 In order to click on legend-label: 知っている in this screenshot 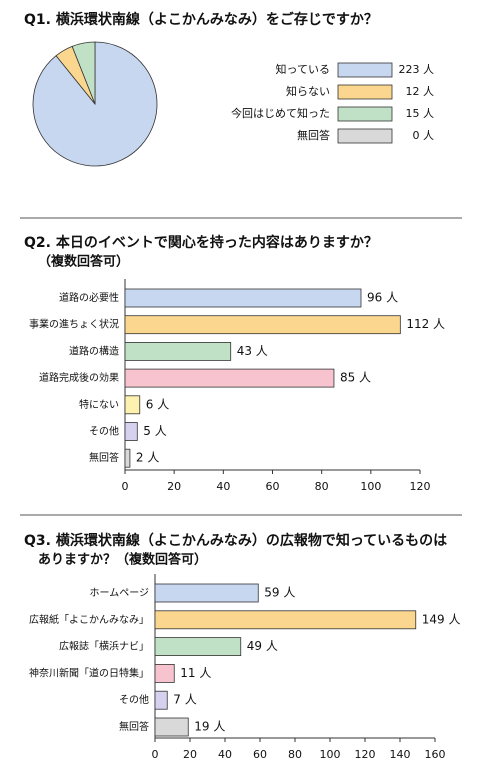, I will do `click(303, 69)`.